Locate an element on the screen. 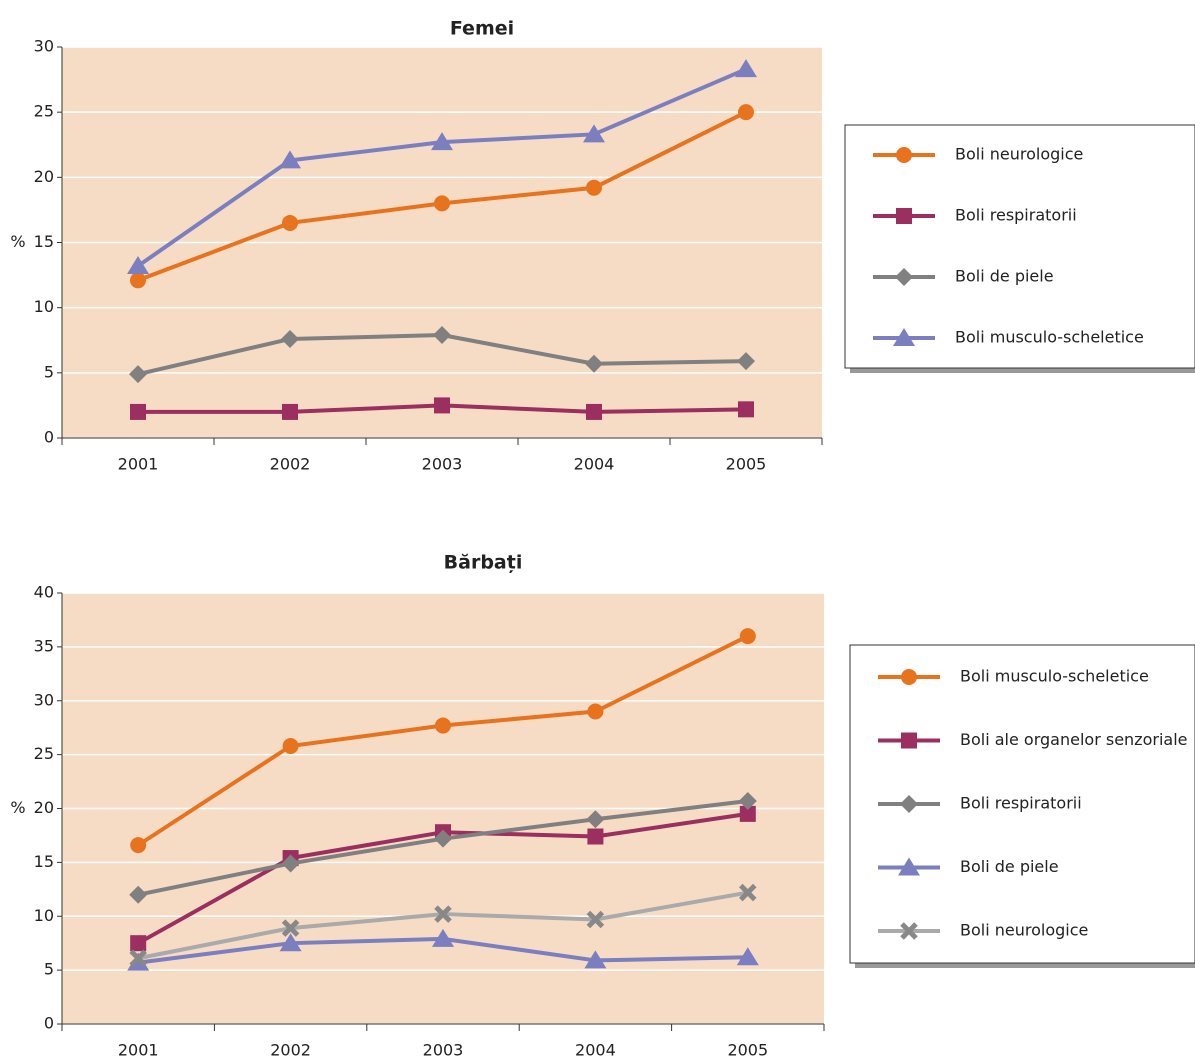  y-tick-label: 35 is located at coordinates (44, 645).